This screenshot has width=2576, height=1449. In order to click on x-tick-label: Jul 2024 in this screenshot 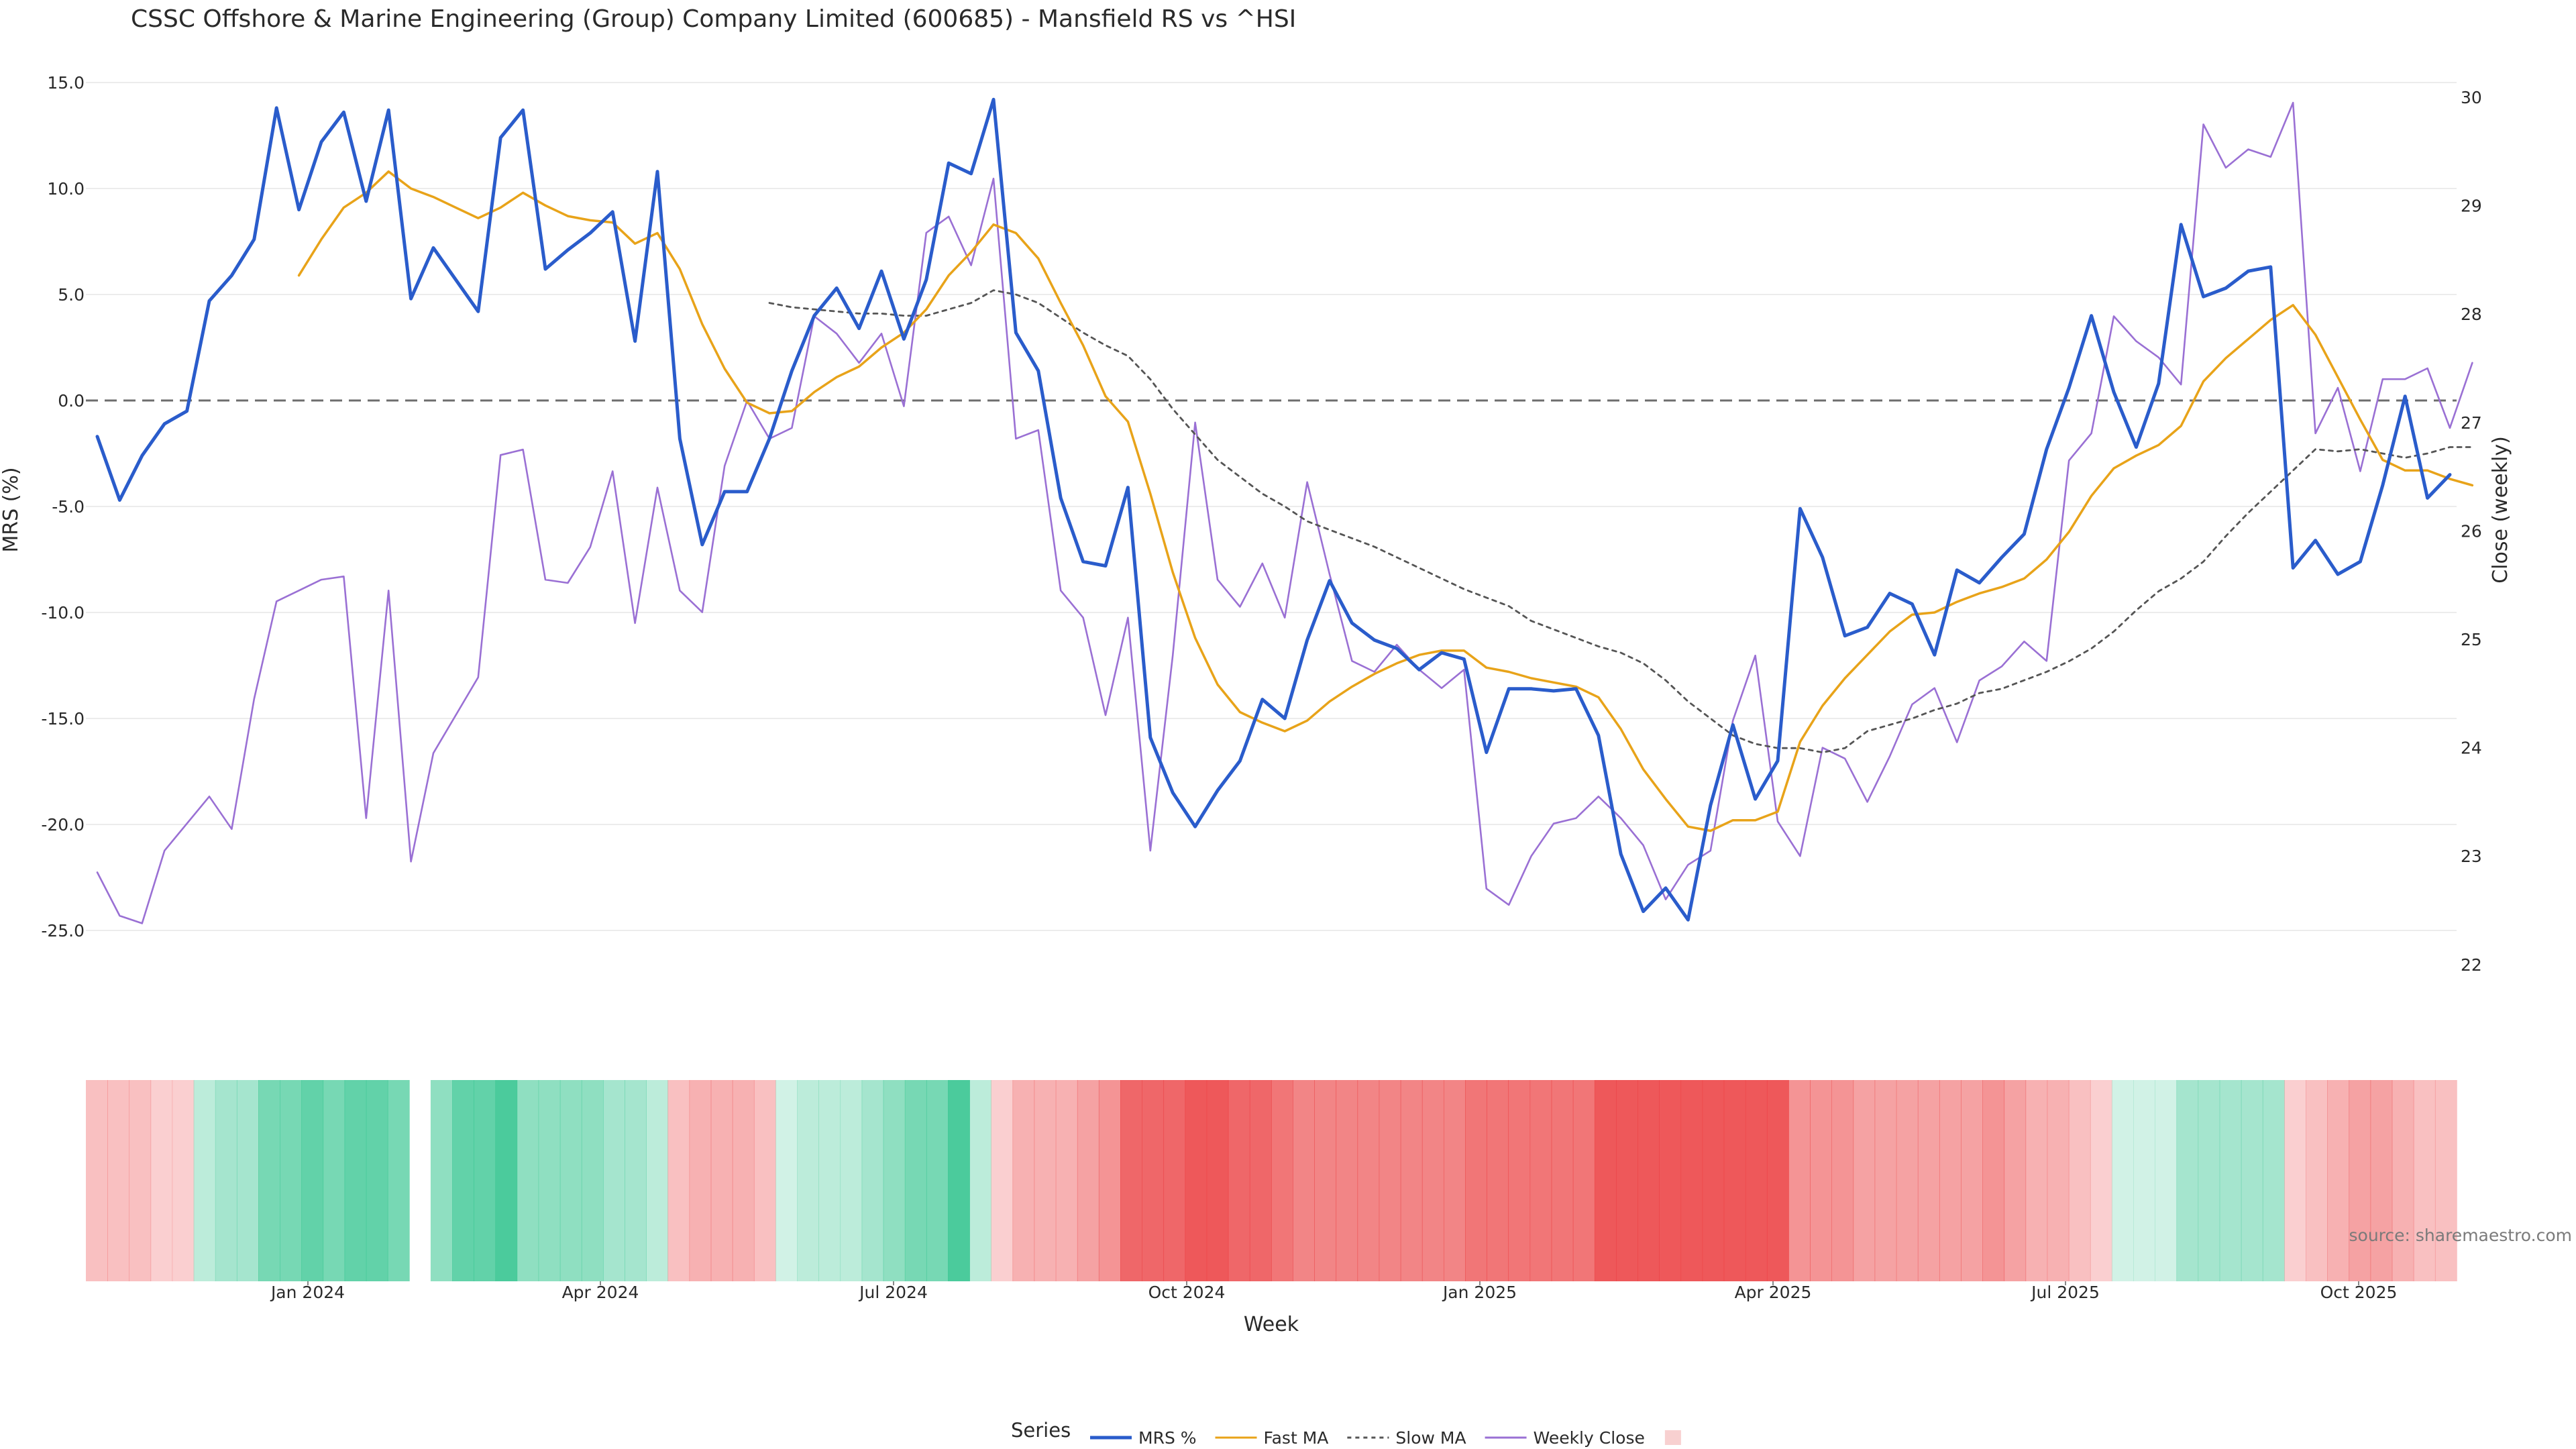, I will do `click(893, 1292)`.